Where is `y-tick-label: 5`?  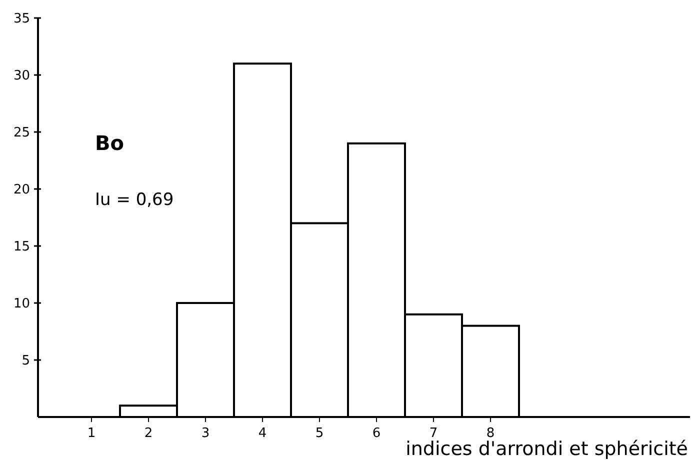 y-tick-label: 5 is located at coordinates (26, 361).